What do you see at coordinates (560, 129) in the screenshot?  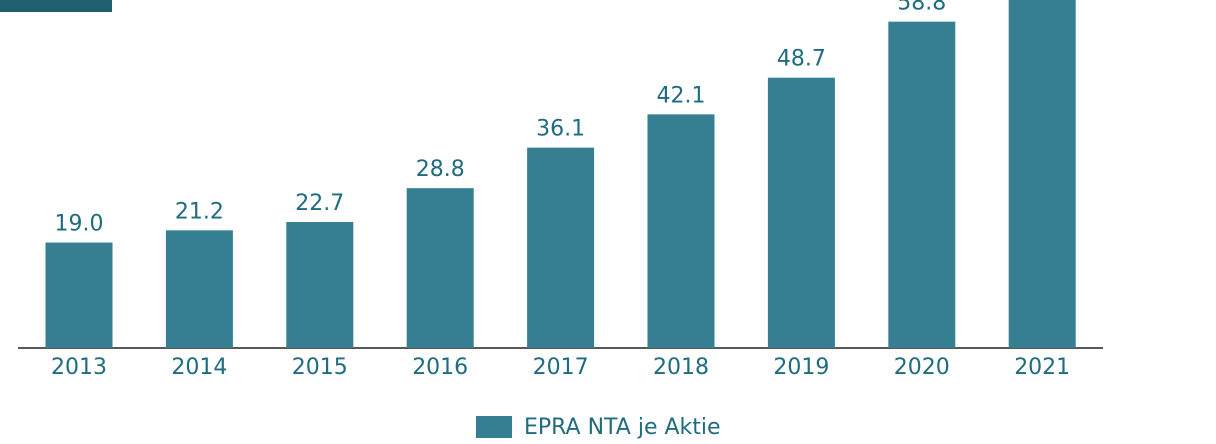 I see `data-label: 36.1` at bounding box center [560, 129].